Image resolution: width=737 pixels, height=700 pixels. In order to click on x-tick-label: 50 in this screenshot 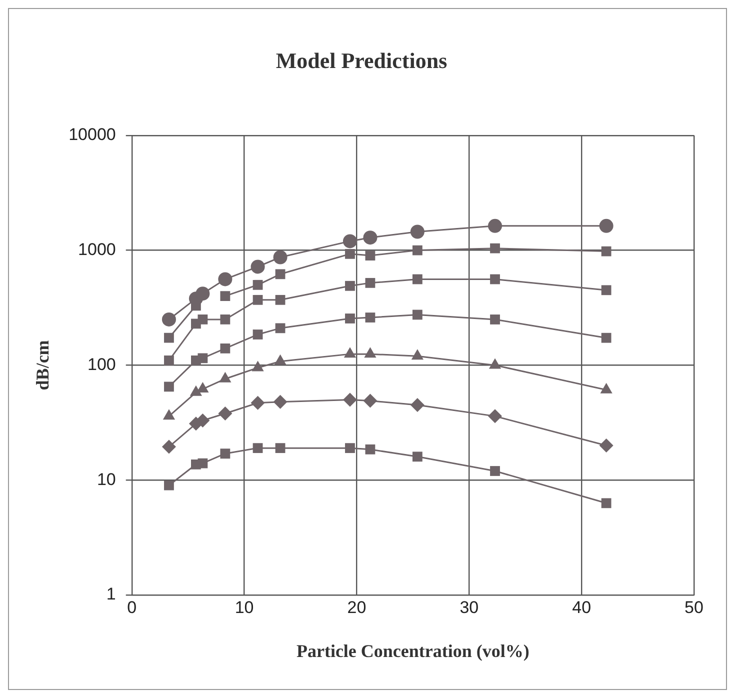, I will do `click(694, 607)`.